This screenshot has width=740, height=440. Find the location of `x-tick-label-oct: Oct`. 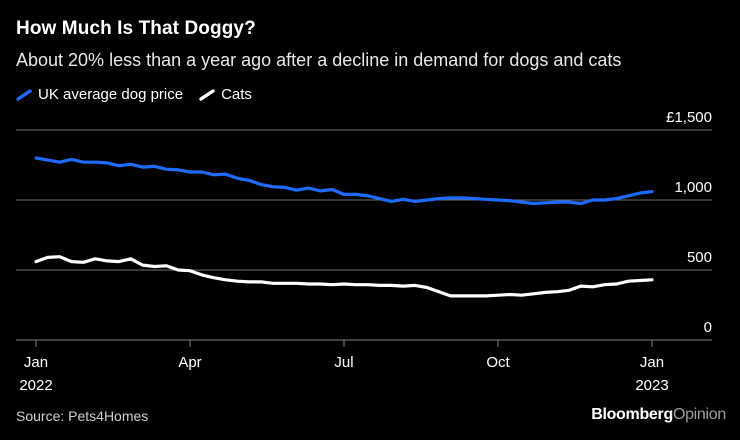

x-tick-label-oct: Oct is located at coordinates (498, 362).